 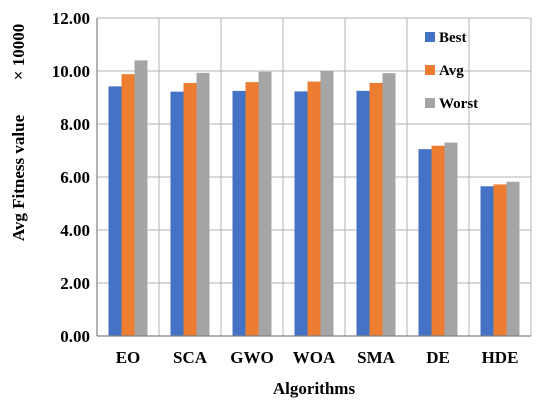 I want to click on legend-label-worst: Worst, so click(x=458, y=104).